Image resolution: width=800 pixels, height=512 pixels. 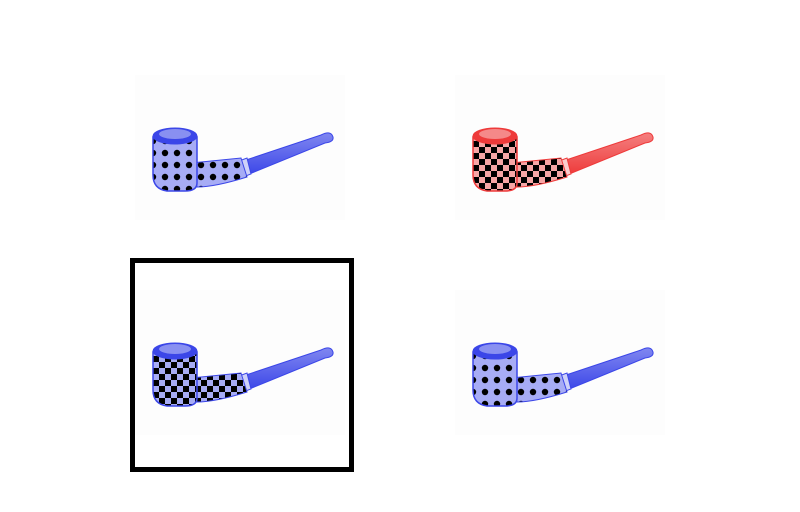 What do you see at coordinates (563, 159) in the screenshot?
I see `red-pipe-checkered-icon` at bounding box center [563, 159].